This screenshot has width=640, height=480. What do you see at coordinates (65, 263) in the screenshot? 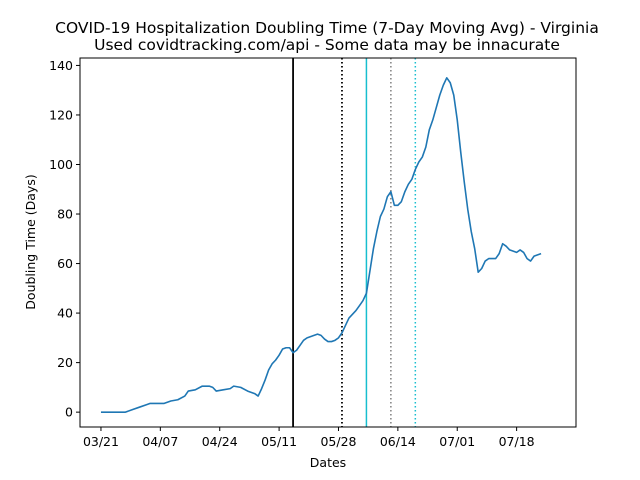
I see `y-tick-label: 60` at bounding box center [65, 263].